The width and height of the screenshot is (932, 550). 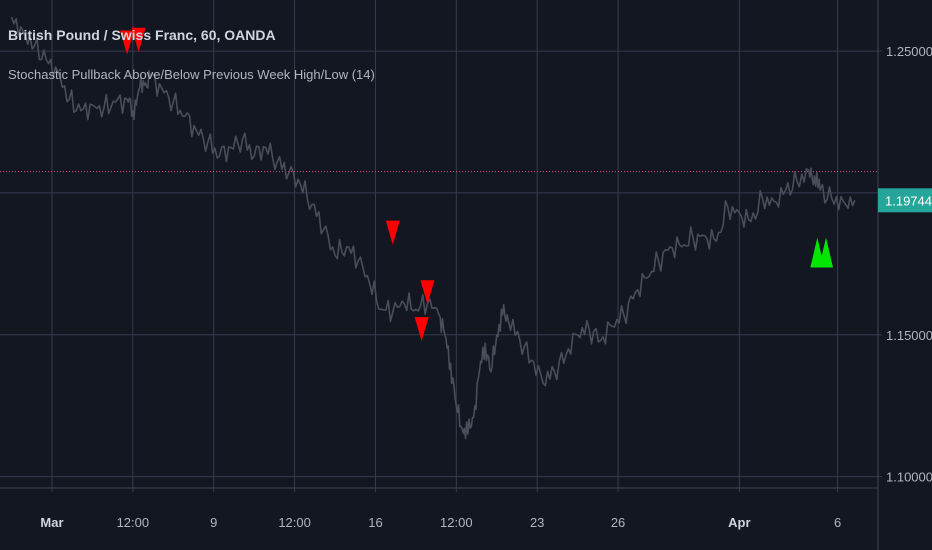 I want to click on last-price-label: 1.19744, so click(x=908, y=200).